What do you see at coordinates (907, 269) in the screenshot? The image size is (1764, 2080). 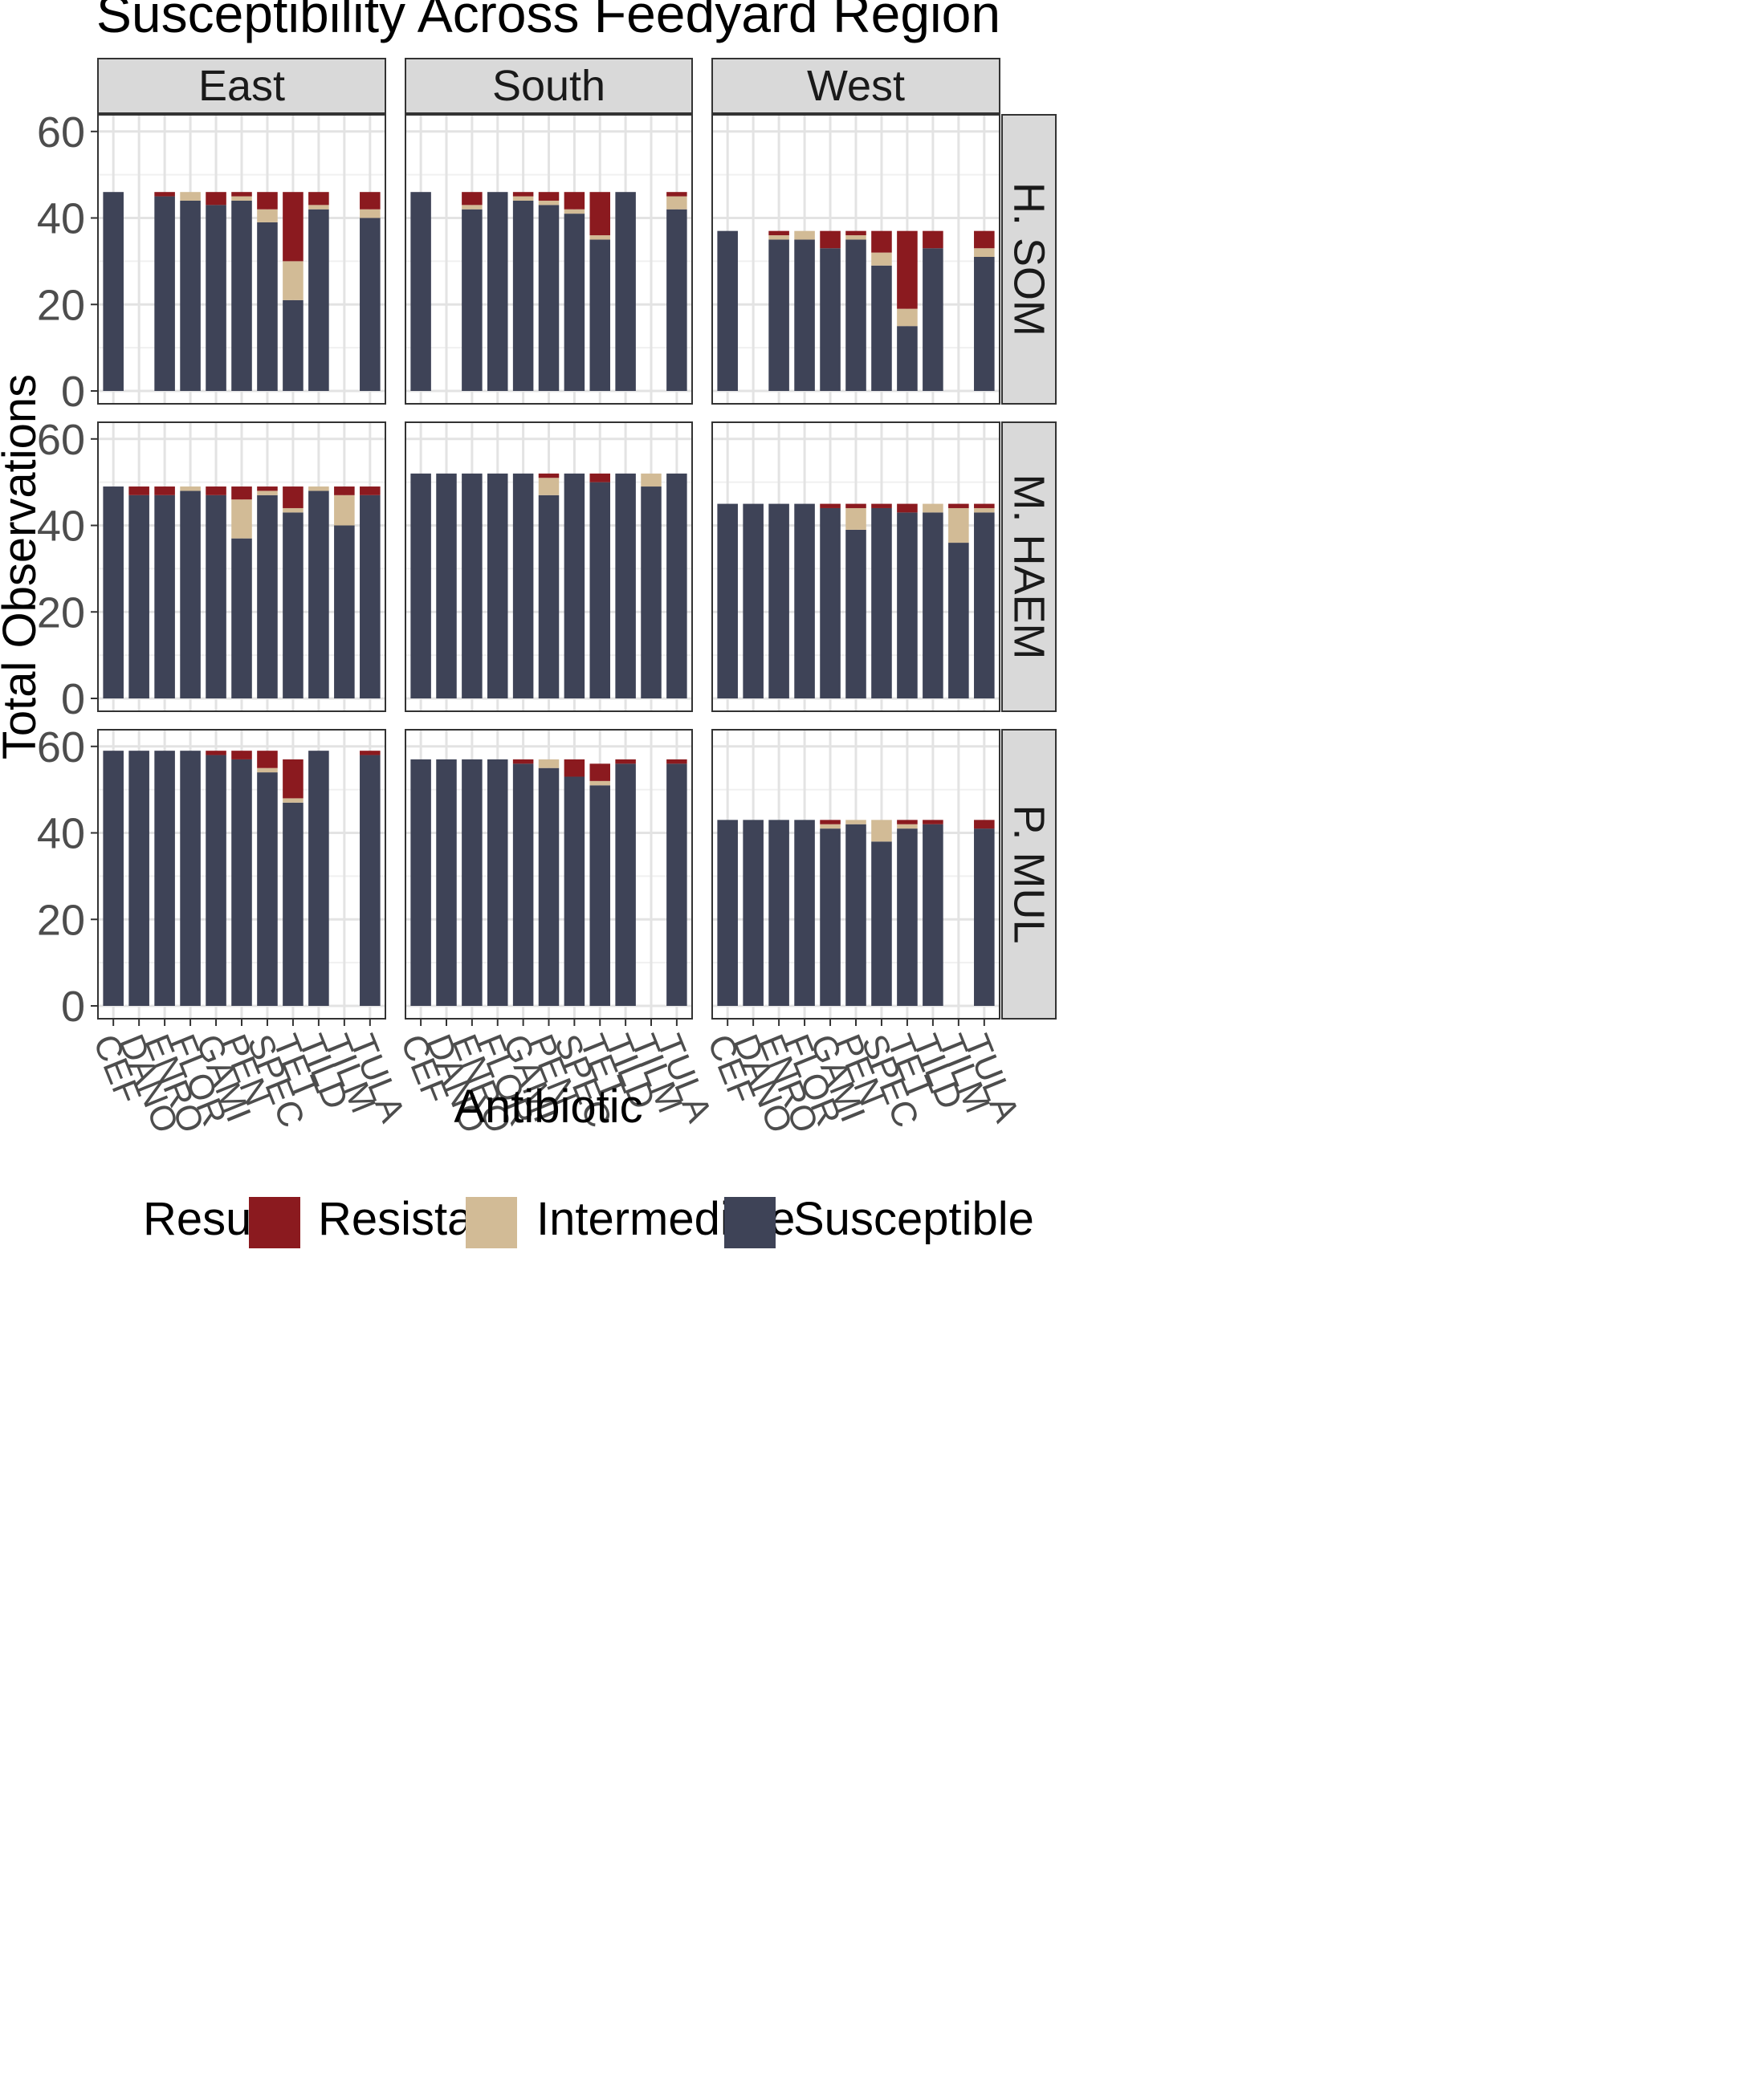 I see `bar-west-h-som-tet-resistant` at bounding box center [907, 269].